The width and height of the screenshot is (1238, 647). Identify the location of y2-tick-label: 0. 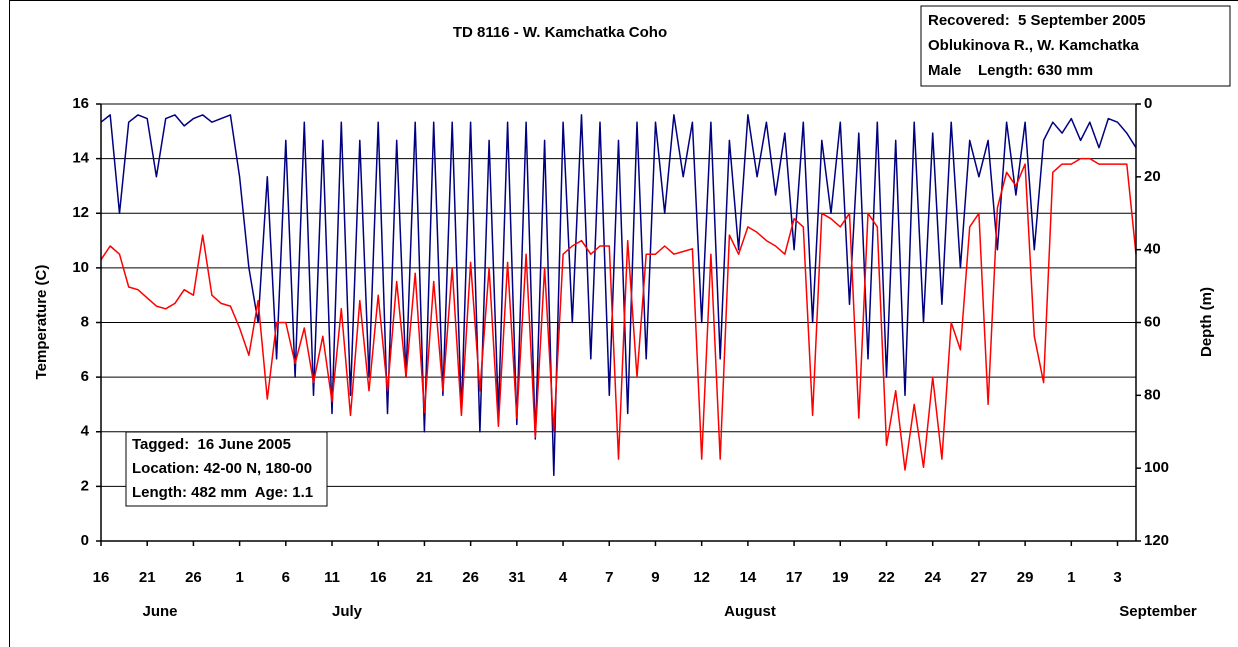
(1148, 103).